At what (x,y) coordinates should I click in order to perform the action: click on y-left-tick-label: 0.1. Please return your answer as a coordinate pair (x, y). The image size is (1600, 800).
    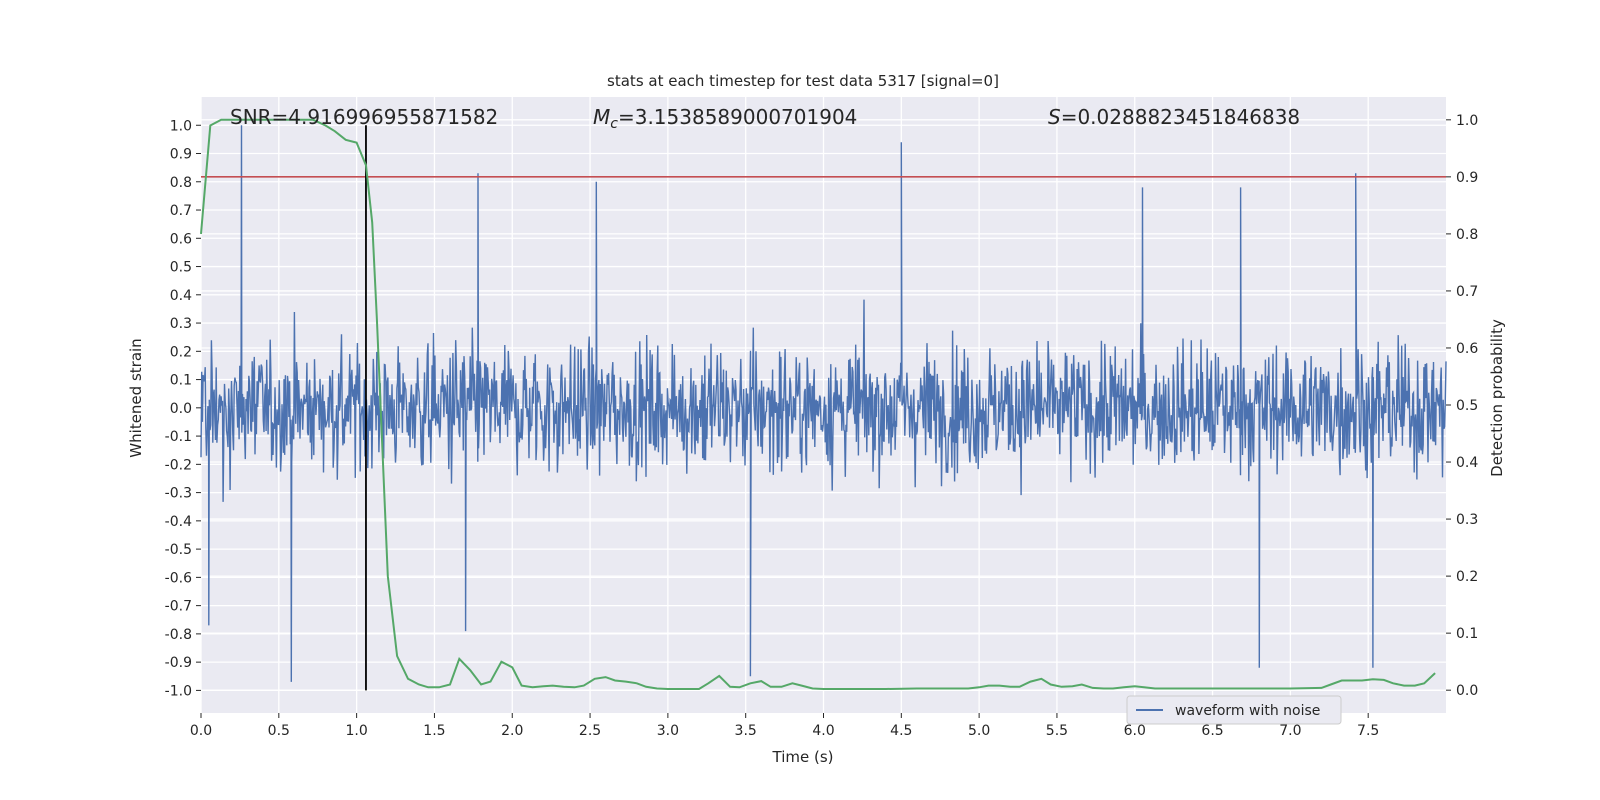
    Looking at the image, I should click on (181, 381).